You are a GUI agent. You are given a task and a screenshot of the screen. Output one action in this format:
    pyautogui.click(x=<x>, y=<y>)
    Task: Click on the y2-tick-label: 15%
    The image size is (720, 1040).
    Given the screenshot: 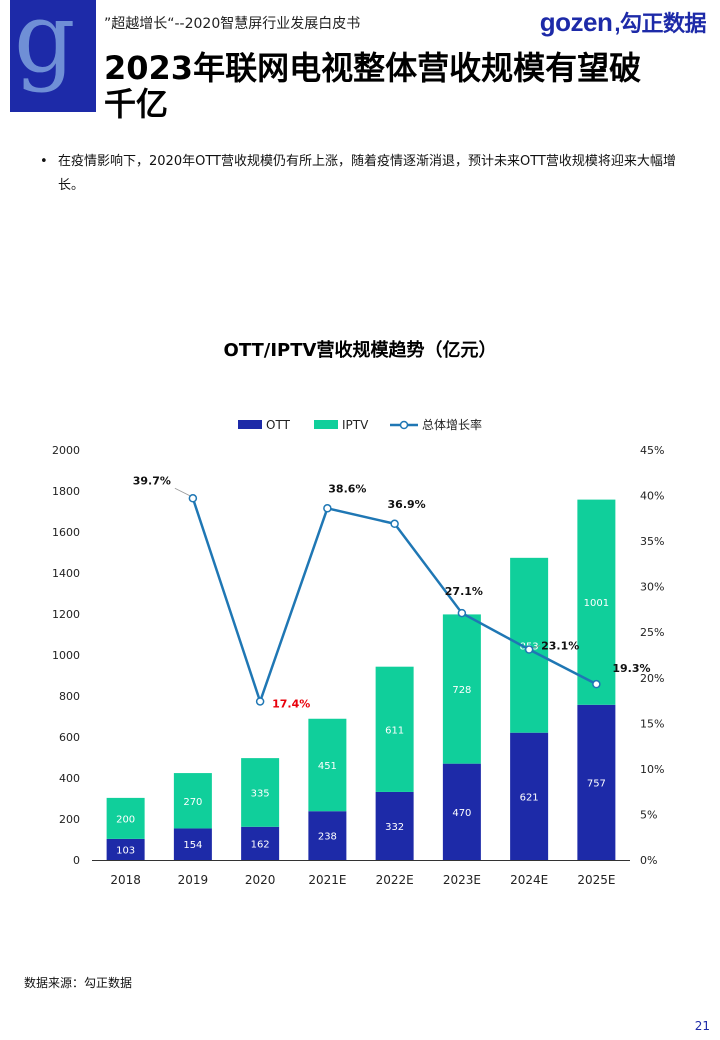 What is the action you would take?
    pyautogui.click(x=652, y=723)
    